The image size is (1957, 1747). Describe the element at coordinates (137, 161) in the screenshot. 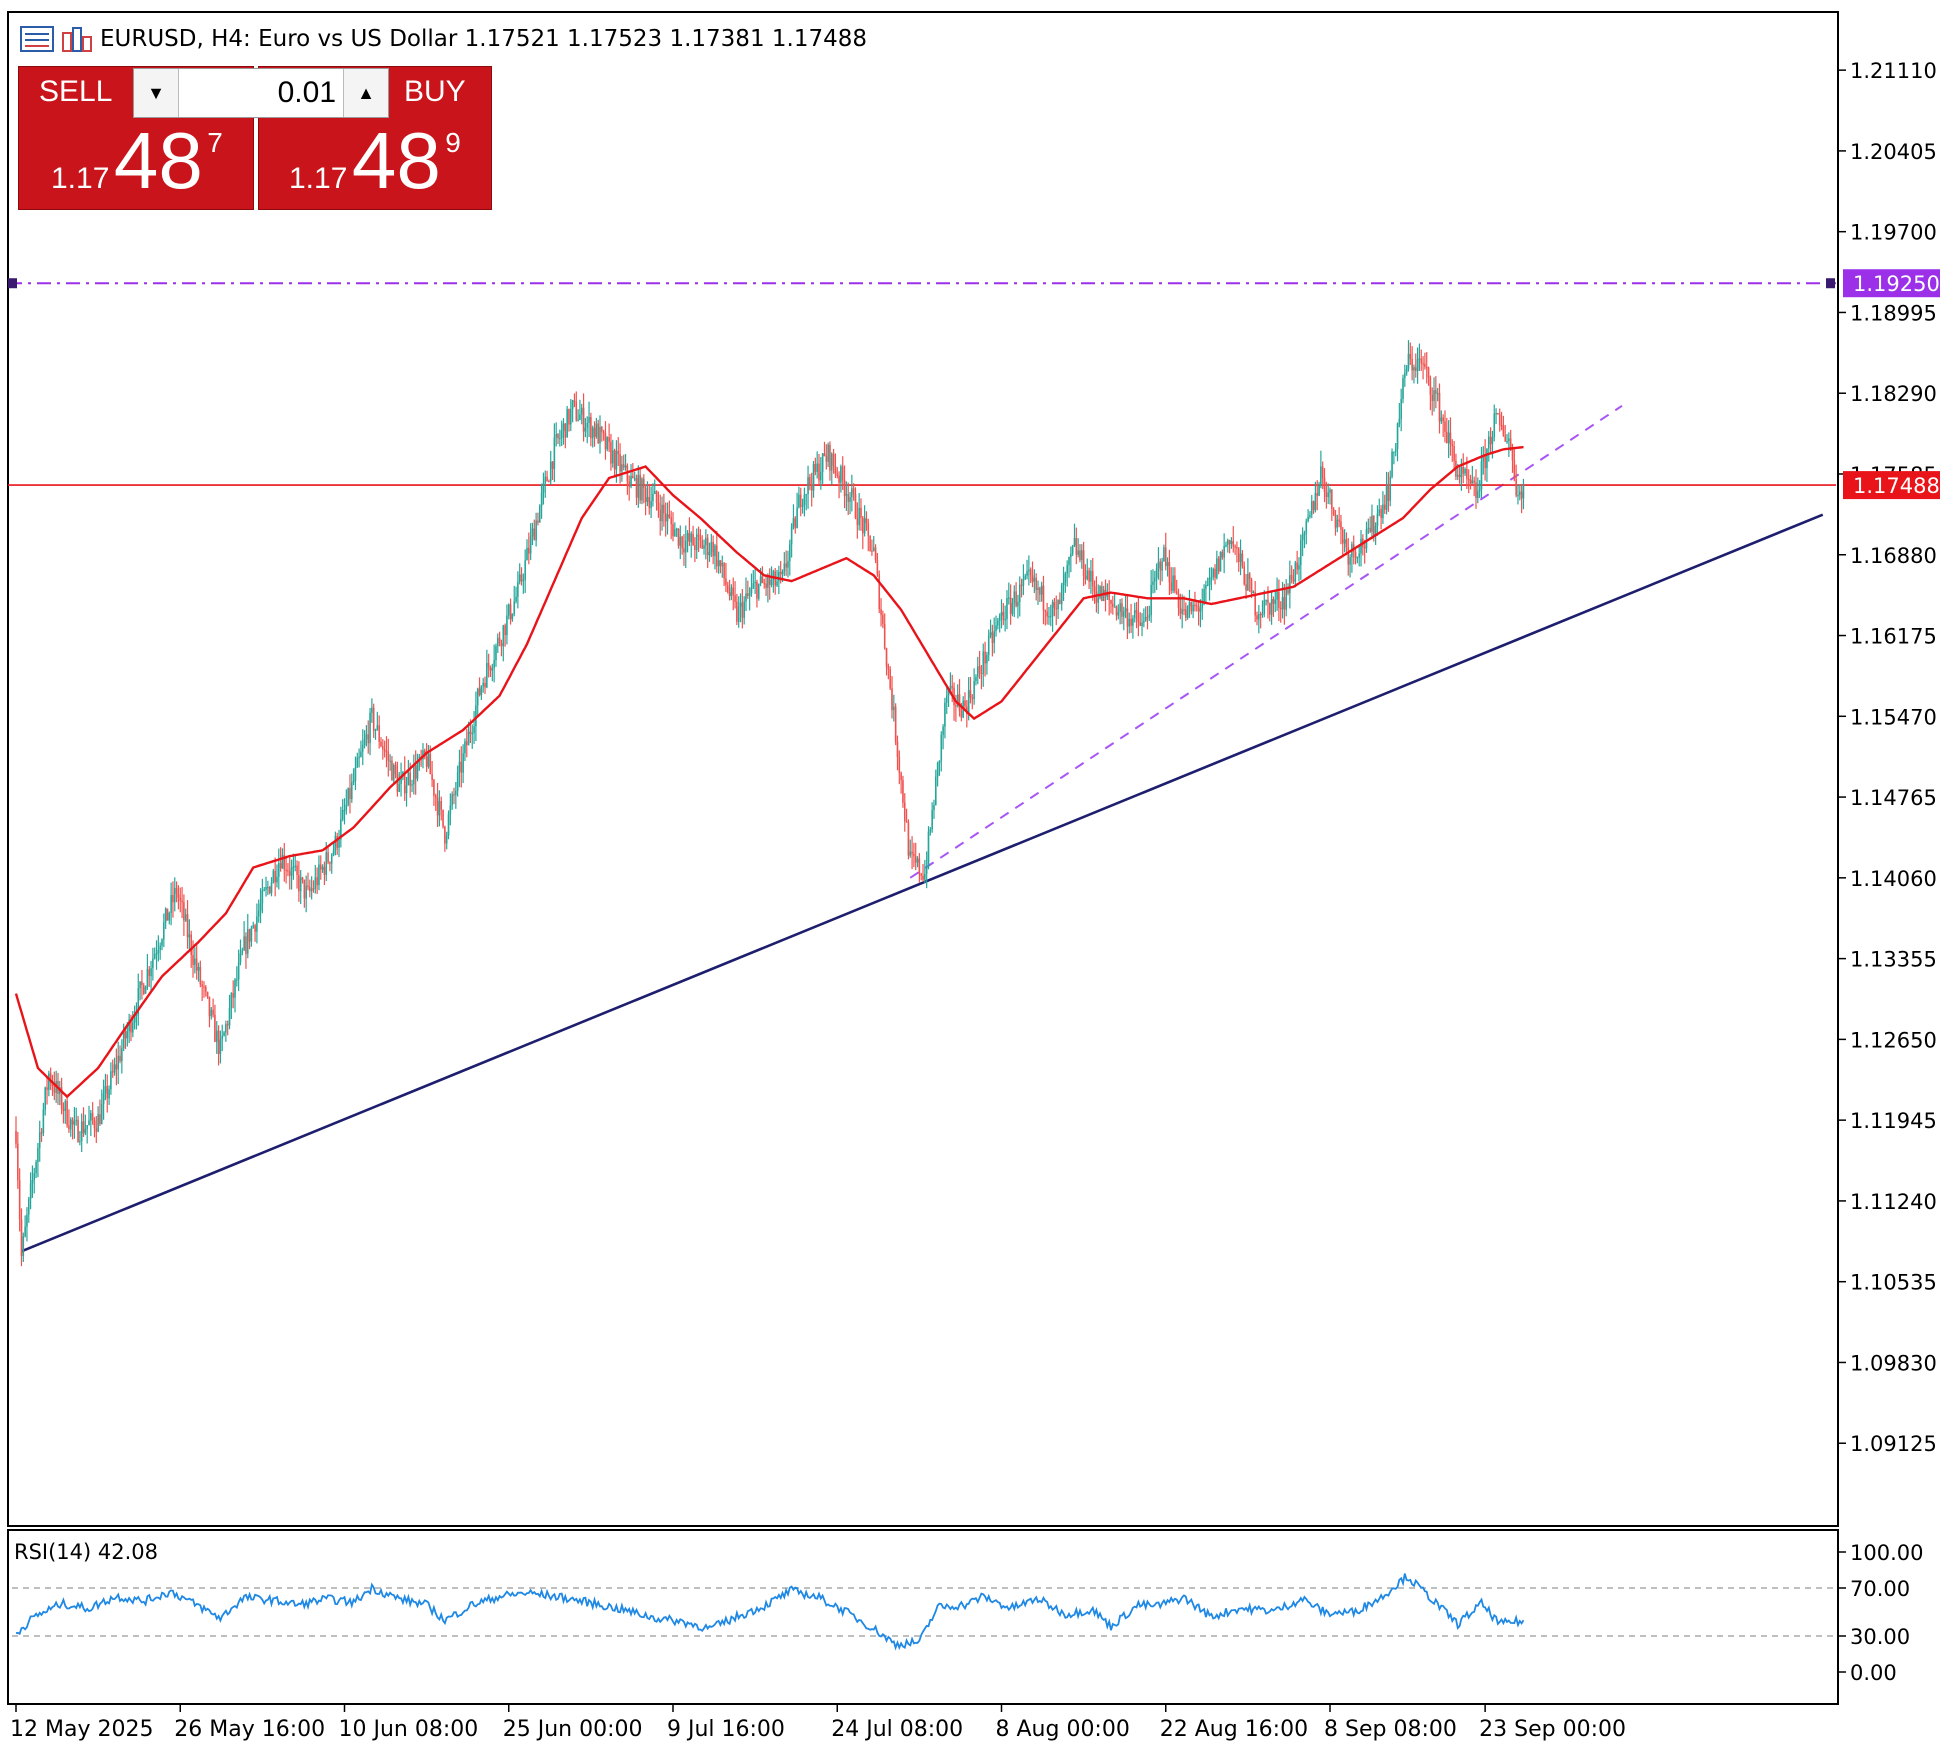

I see `sell-price: 1.17 48 7` at that location.